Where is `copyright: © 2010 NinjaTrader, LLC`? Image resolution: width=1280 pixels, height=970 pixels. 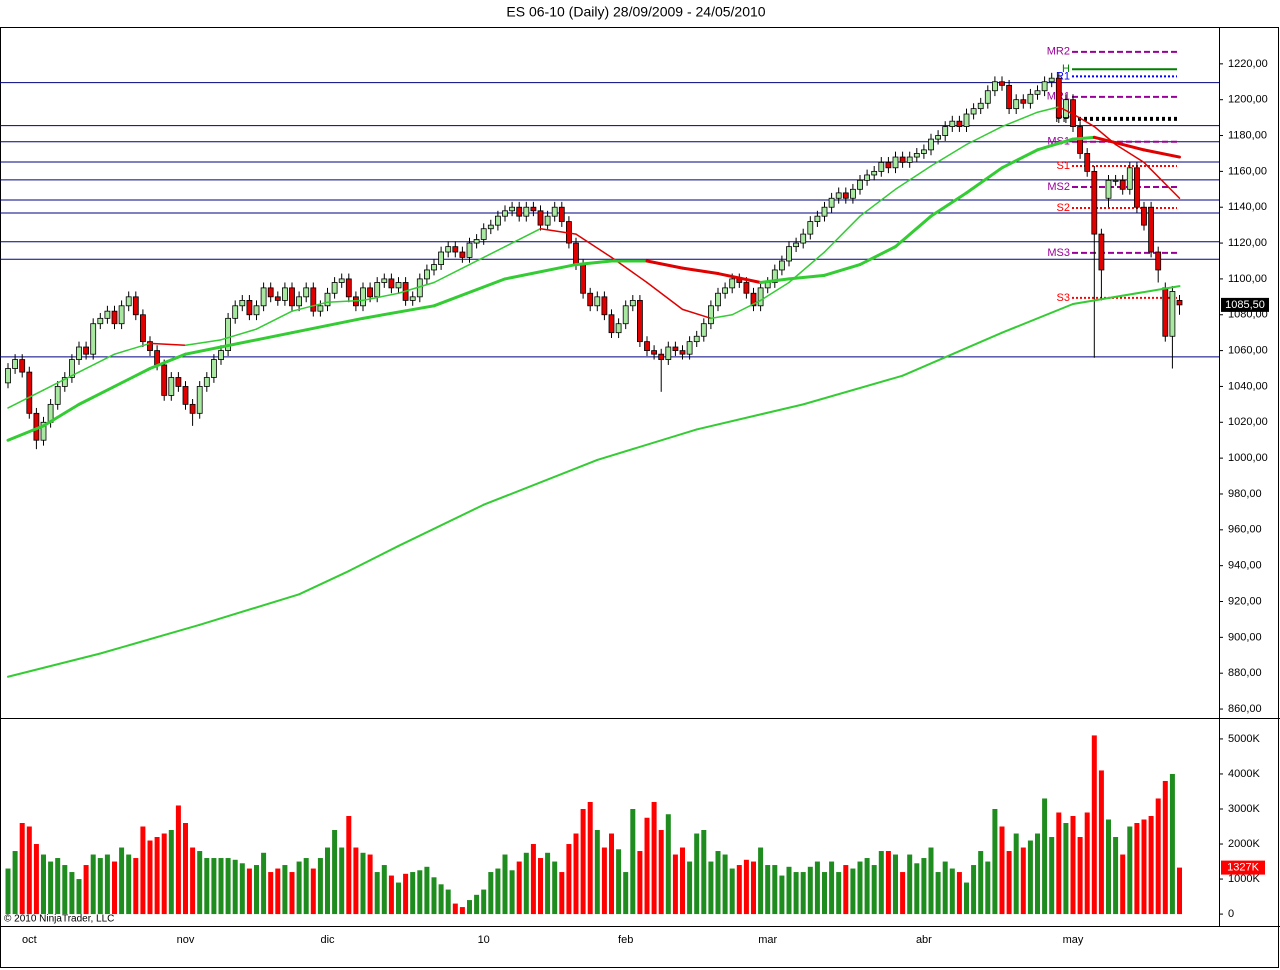
copyright: © 2010 NinjaTrader, LLC is located at coordinates (59, 919).